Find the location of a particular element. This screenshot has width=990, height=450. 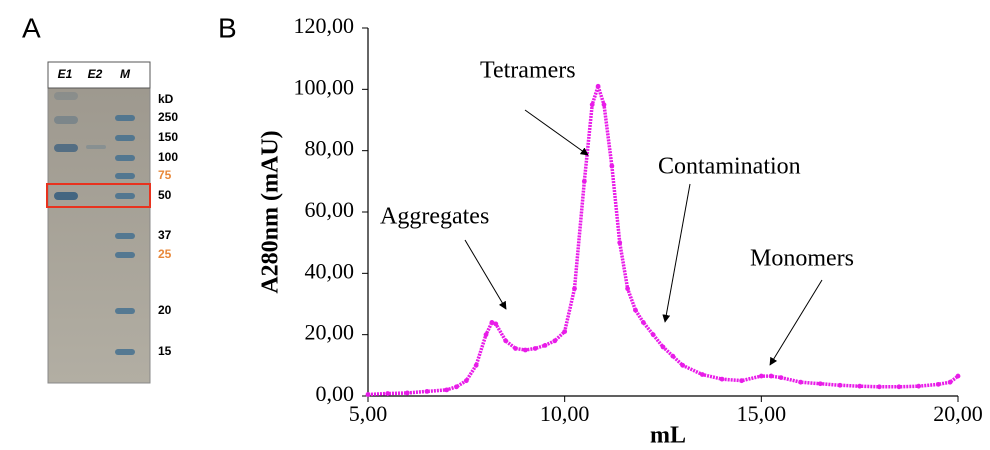

lane-label: E2 is located at coordinates (95, 74).